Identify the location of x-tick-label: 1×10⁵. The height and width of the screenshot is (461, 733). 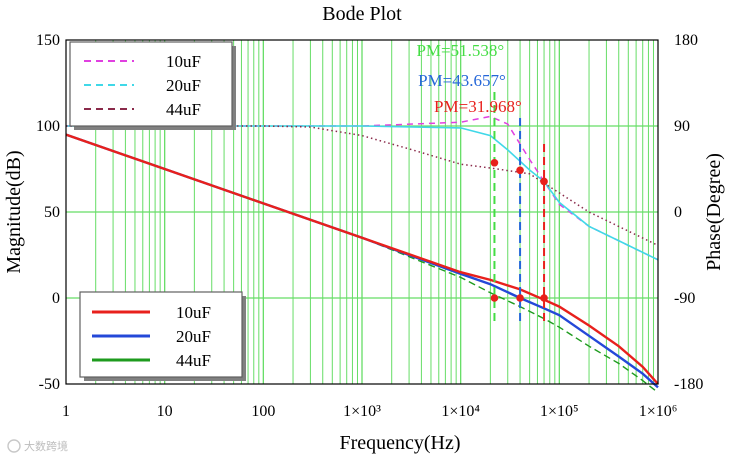
(559, 411).